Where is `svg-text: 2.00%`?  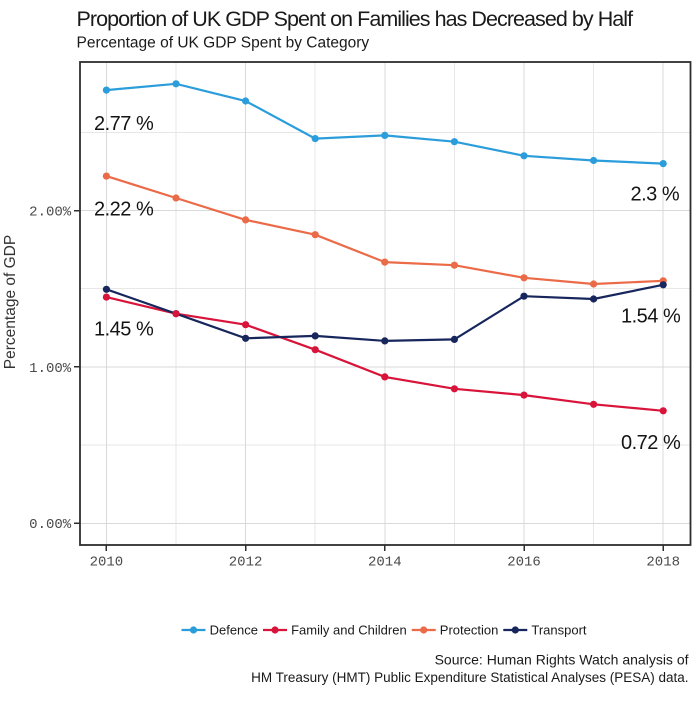 svg-text: 2.00% is located at coordinates (50, 212).